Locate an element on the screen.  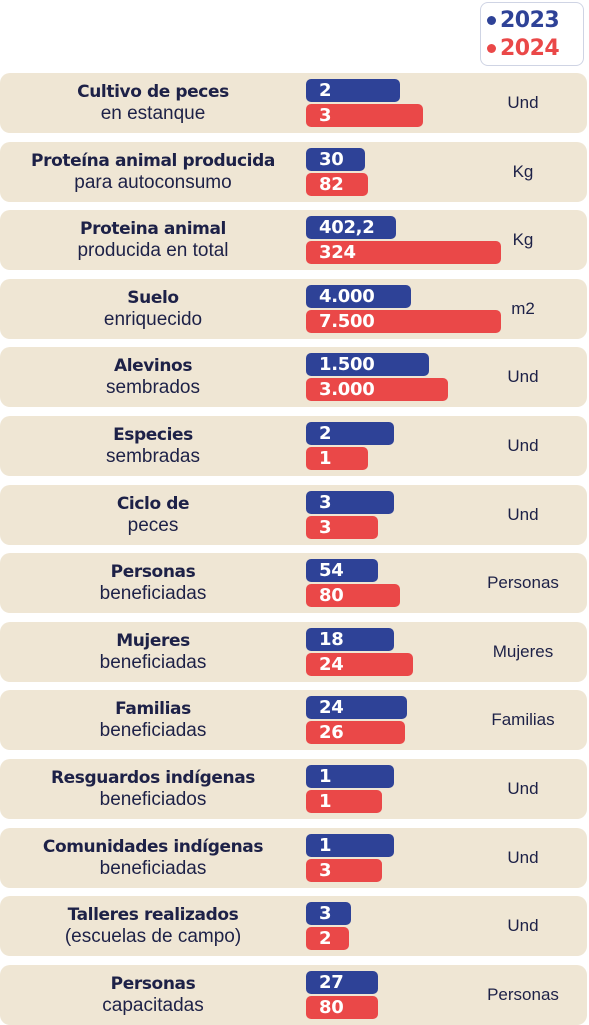
row-label: Alevinos sembrados is located at coordinates (153, 377).